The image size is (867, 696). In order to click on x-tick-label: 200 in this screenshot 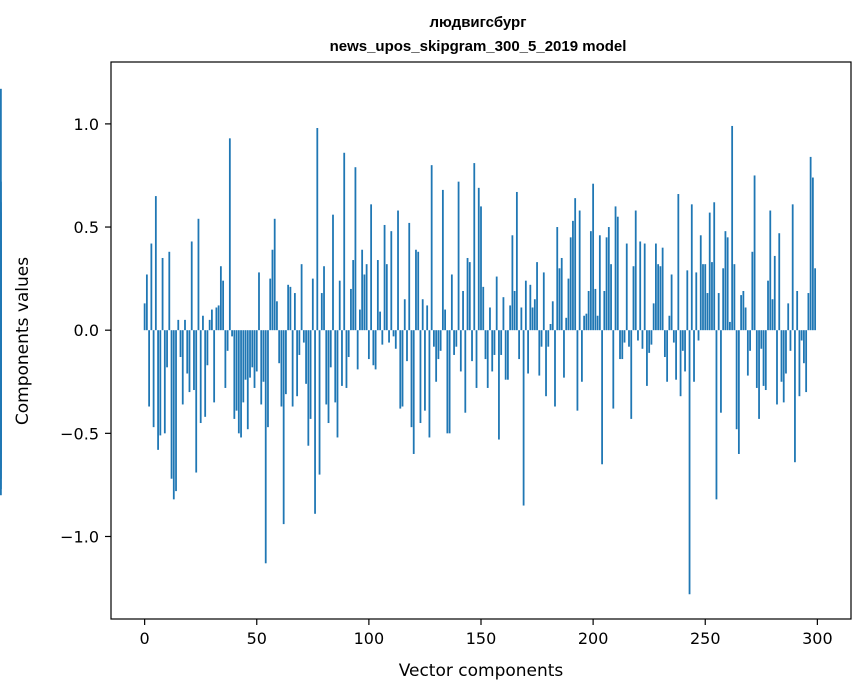, I will do `click(593, 638)`.